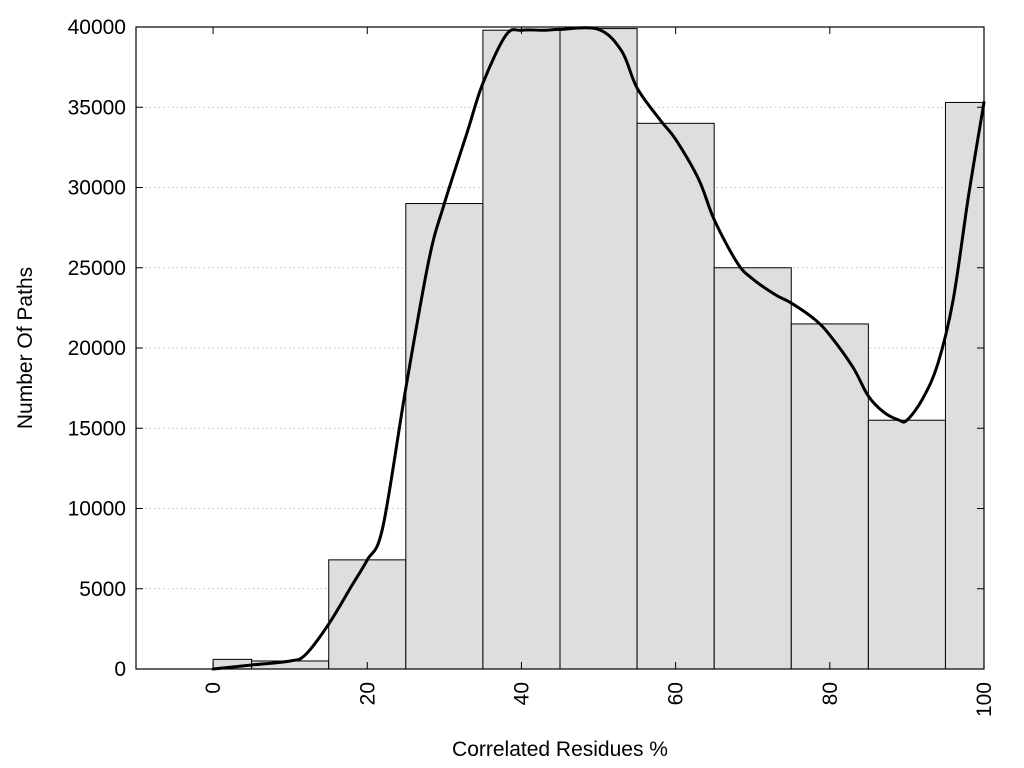 This screenshot has width=1024, height=768. I want to click on y-tick-label-4: 20000, so click(97, 348).